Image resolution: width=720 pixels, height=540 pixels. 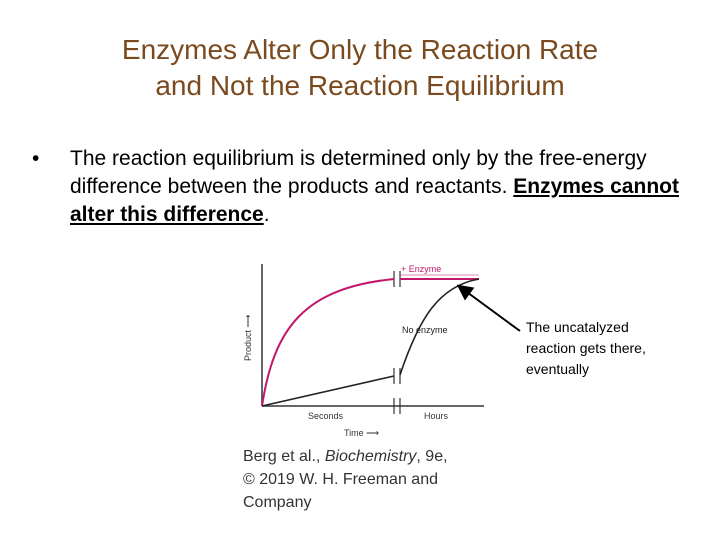 What do you see at coordinates (360, 49) in the screenshot?
I see `title-line-1: Enzymes Alter Only the Reaction Rate` at bounding box center [360, 49].